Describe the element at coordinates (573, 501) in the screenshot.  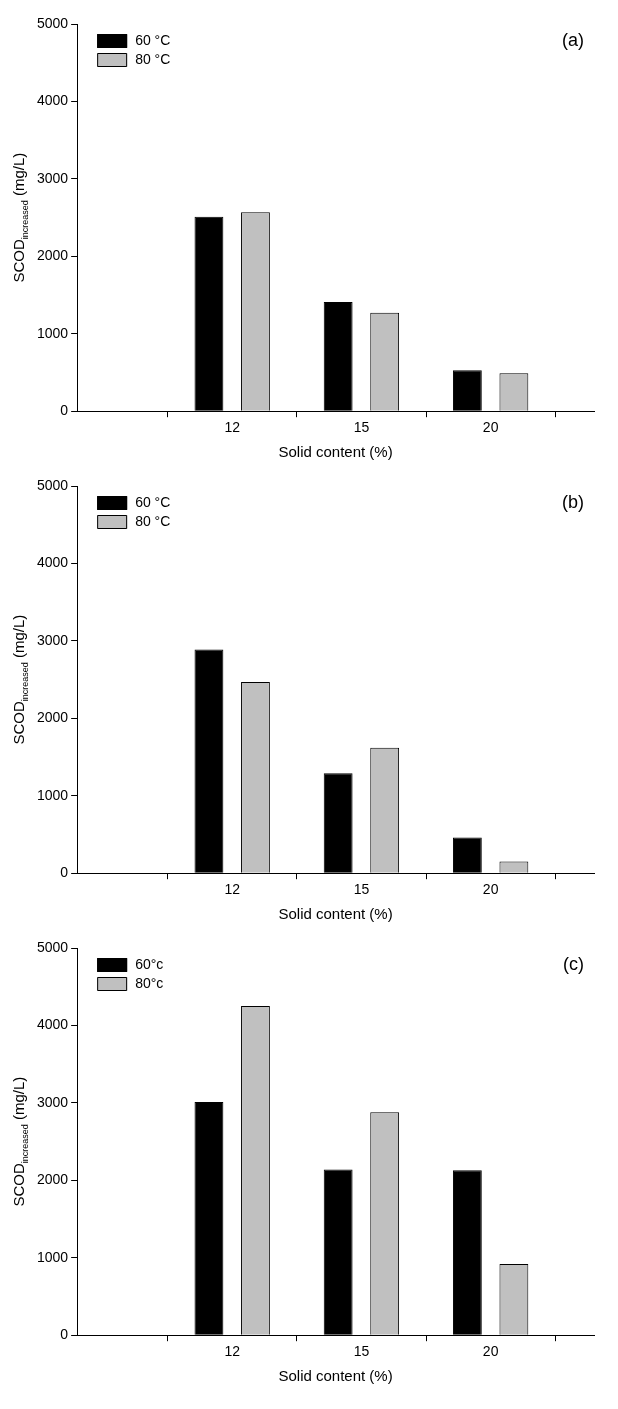
I see `annotation: (b)` at that location.